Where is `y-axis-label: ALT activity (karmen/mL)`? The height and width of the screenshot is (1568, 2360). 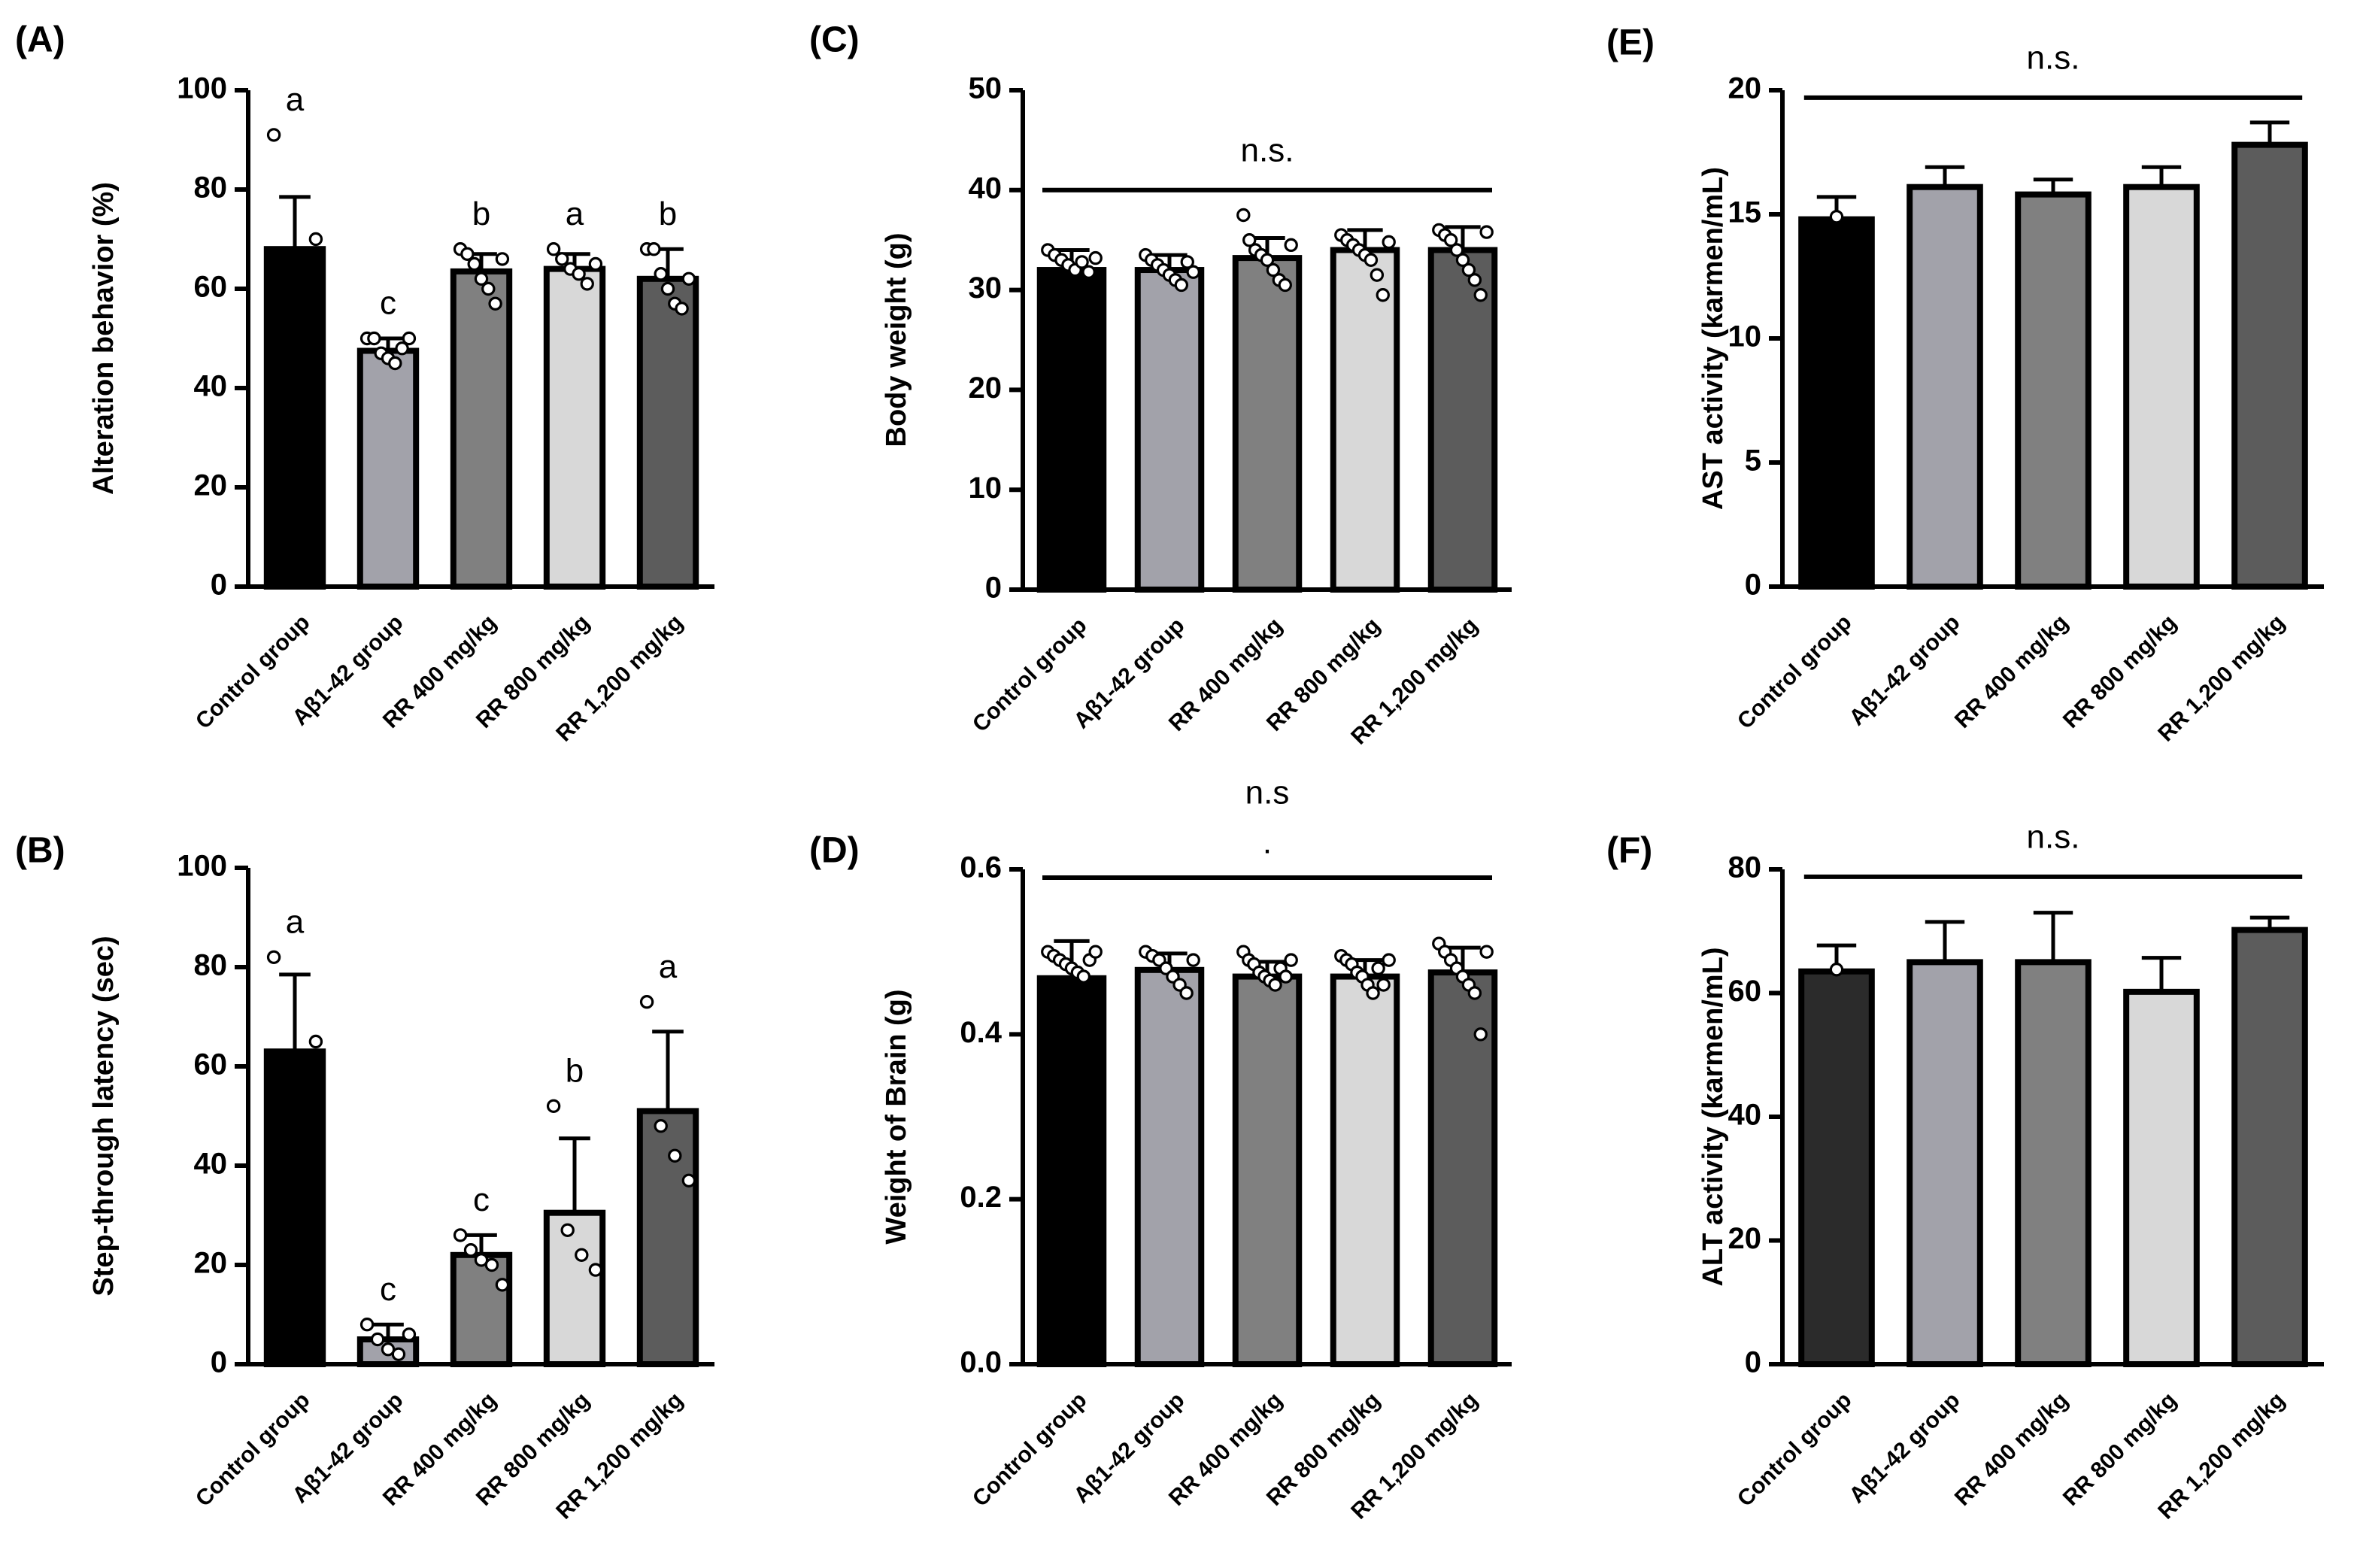
y-axis-label: ALT activity (karmen/mL) is located at coordinates (1713, 1116).